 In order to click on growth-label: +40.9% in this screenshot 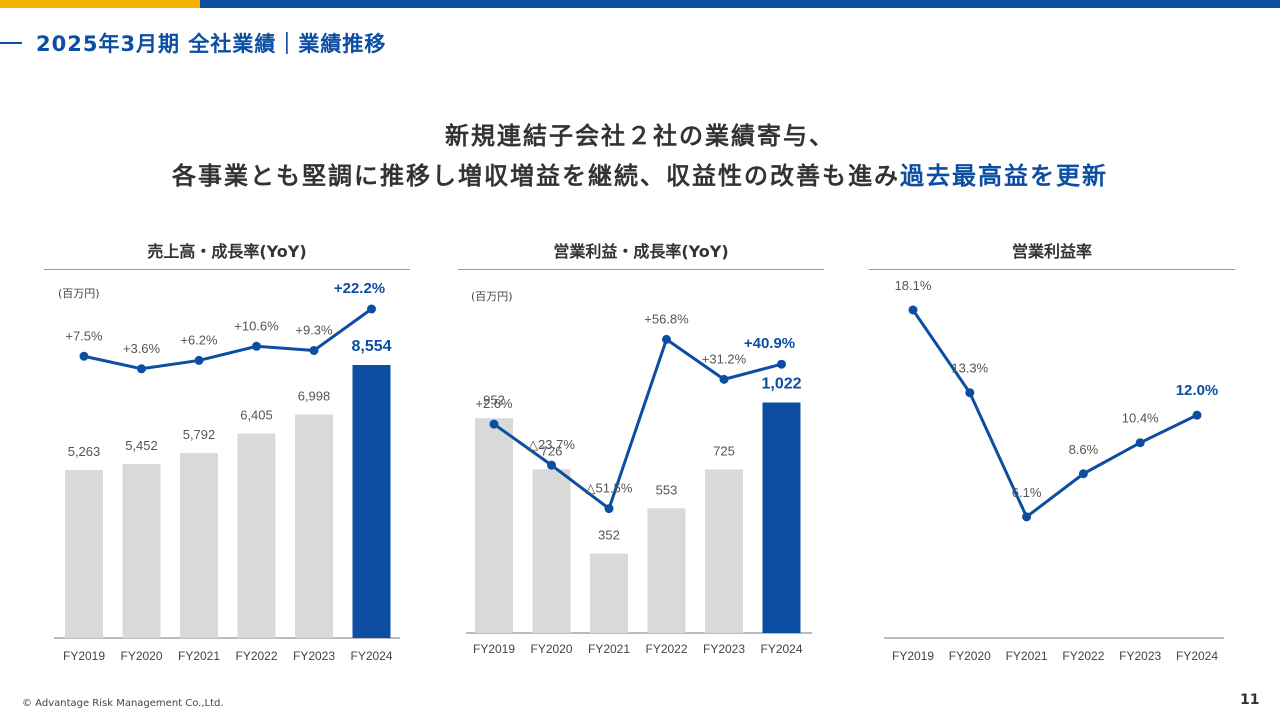, I will do `click(769, 343)`.